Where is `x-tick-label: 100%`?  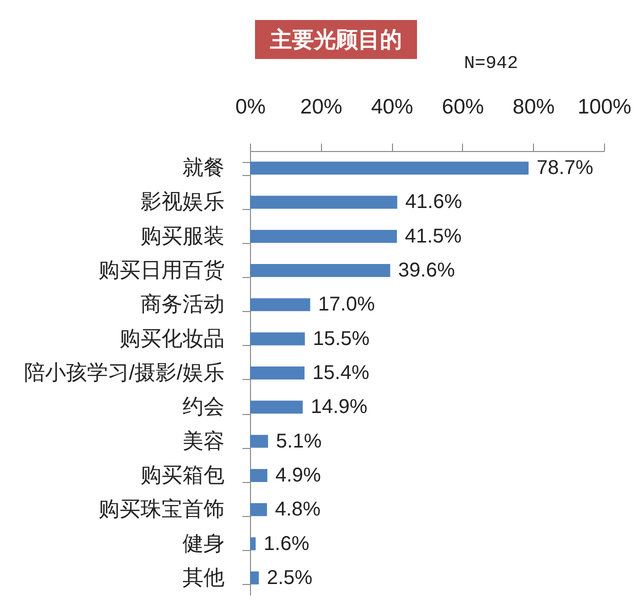
x-tick-label: 100% is located at coordinates (605, 107).